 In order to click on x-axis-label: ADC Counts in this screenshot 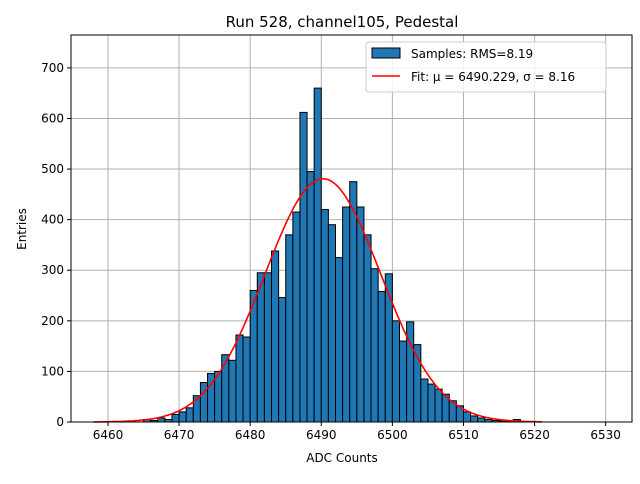, I will do `click(342, 458)`.